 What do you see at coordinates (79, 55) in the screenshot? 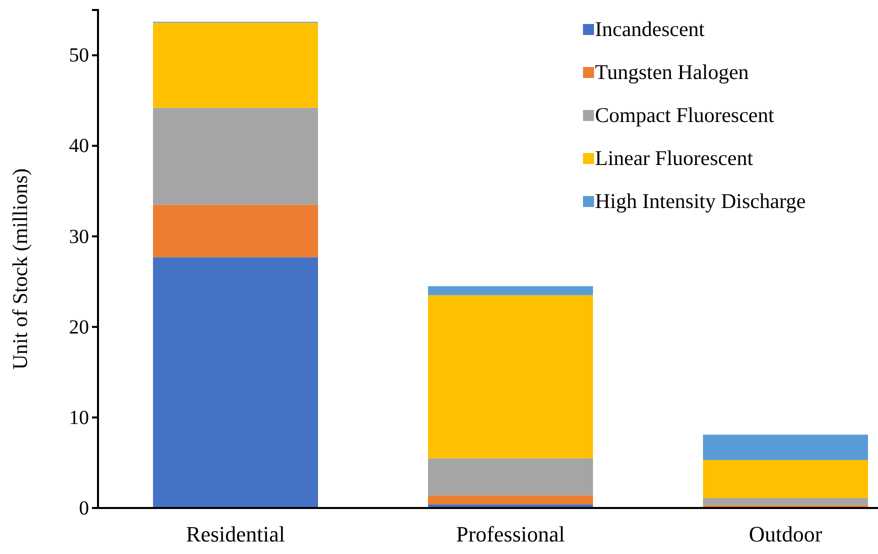
I see `y-tick-label: 50` at bounding box center [79, 55].